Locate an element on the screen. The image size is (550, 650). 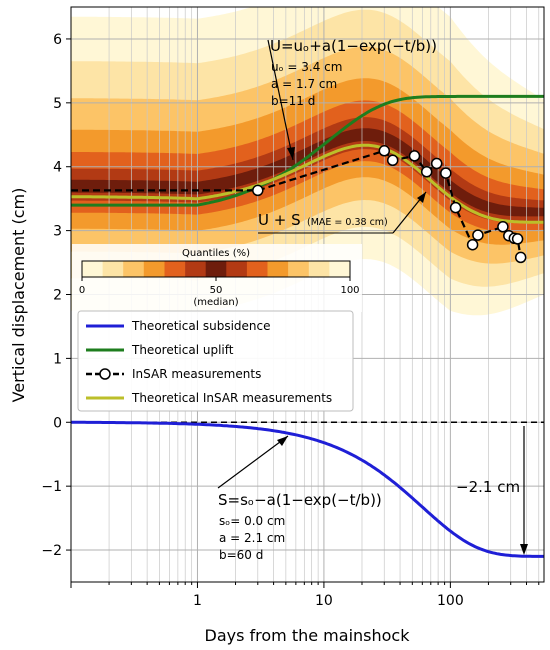
offset-arrowhead is located at coordinates (524, 549).